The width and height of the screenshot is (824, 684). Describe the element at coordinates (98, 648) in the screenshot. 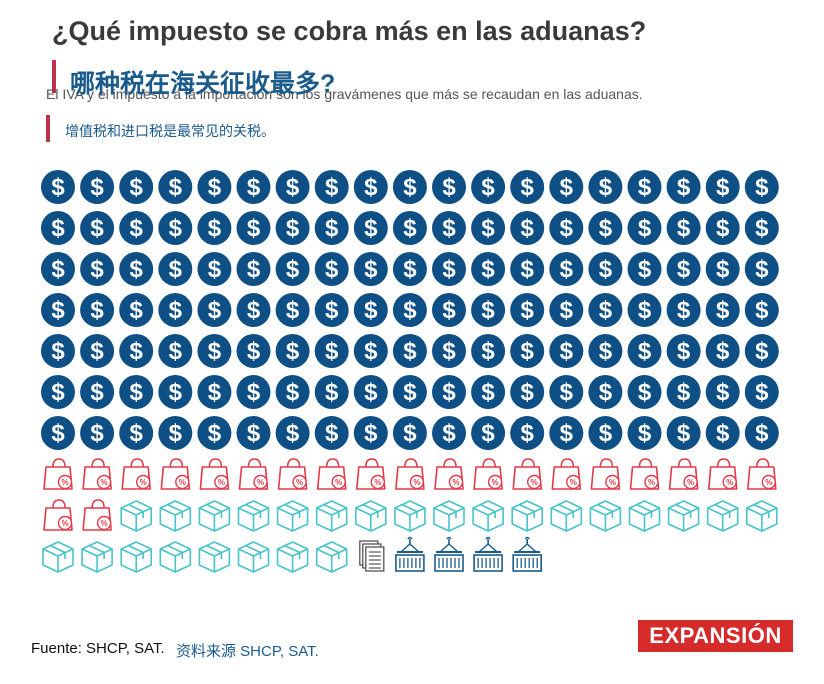

I see `source-note: Fuente: SHCP, SAT.` at that location.